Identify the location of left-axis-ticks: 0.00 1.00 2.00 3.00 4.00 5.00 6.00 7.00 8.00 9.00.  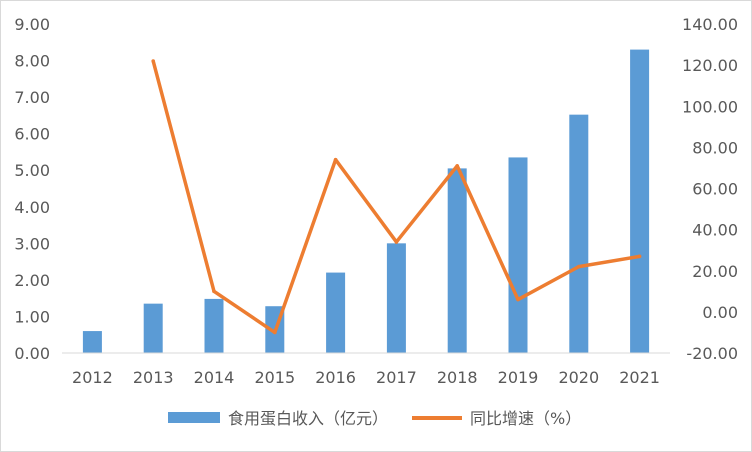
(32, 189).